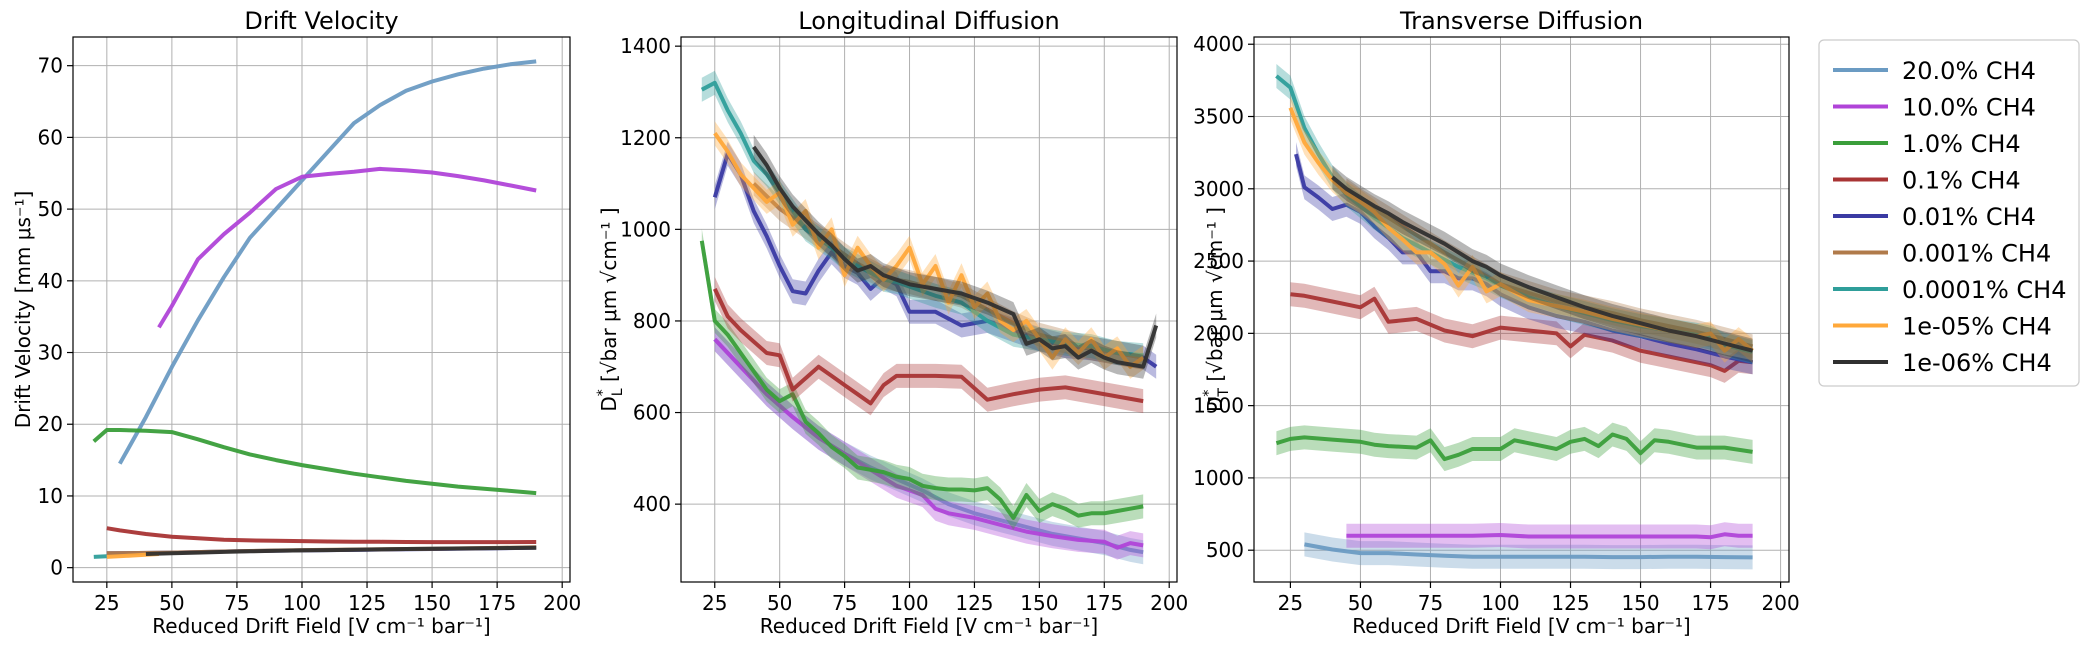  Describe the element at coordinates (1969, 108) in the screenshot. I see `legend-label: 10.0% CH4` at that location.